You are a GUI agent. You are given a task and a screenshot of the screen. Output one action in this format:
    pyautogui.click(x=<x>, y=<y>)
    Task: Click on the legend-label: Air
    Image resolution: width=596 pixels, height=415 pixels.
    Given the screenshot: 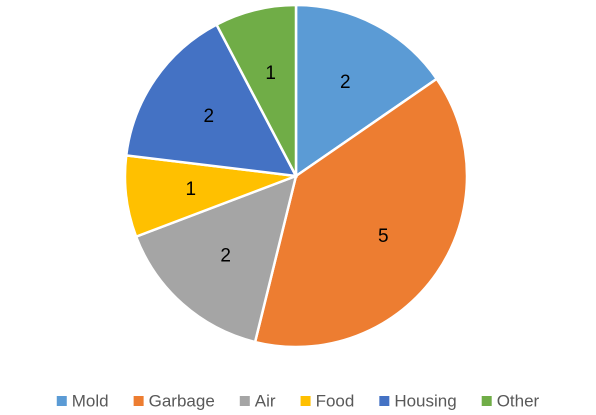 What is the action you would take?
    pyautogui.click(x=265, y=400)
    